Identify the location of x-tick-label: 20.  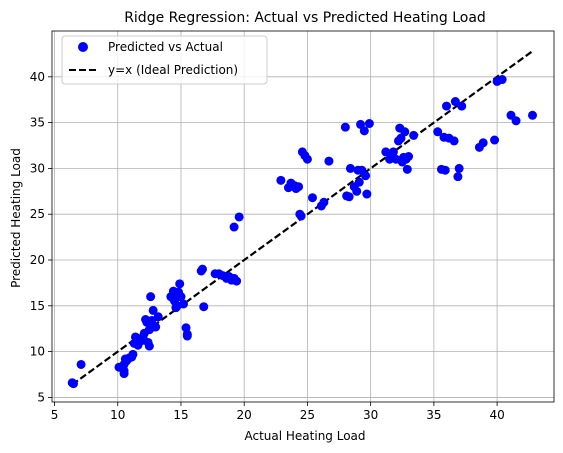
(244, 415).